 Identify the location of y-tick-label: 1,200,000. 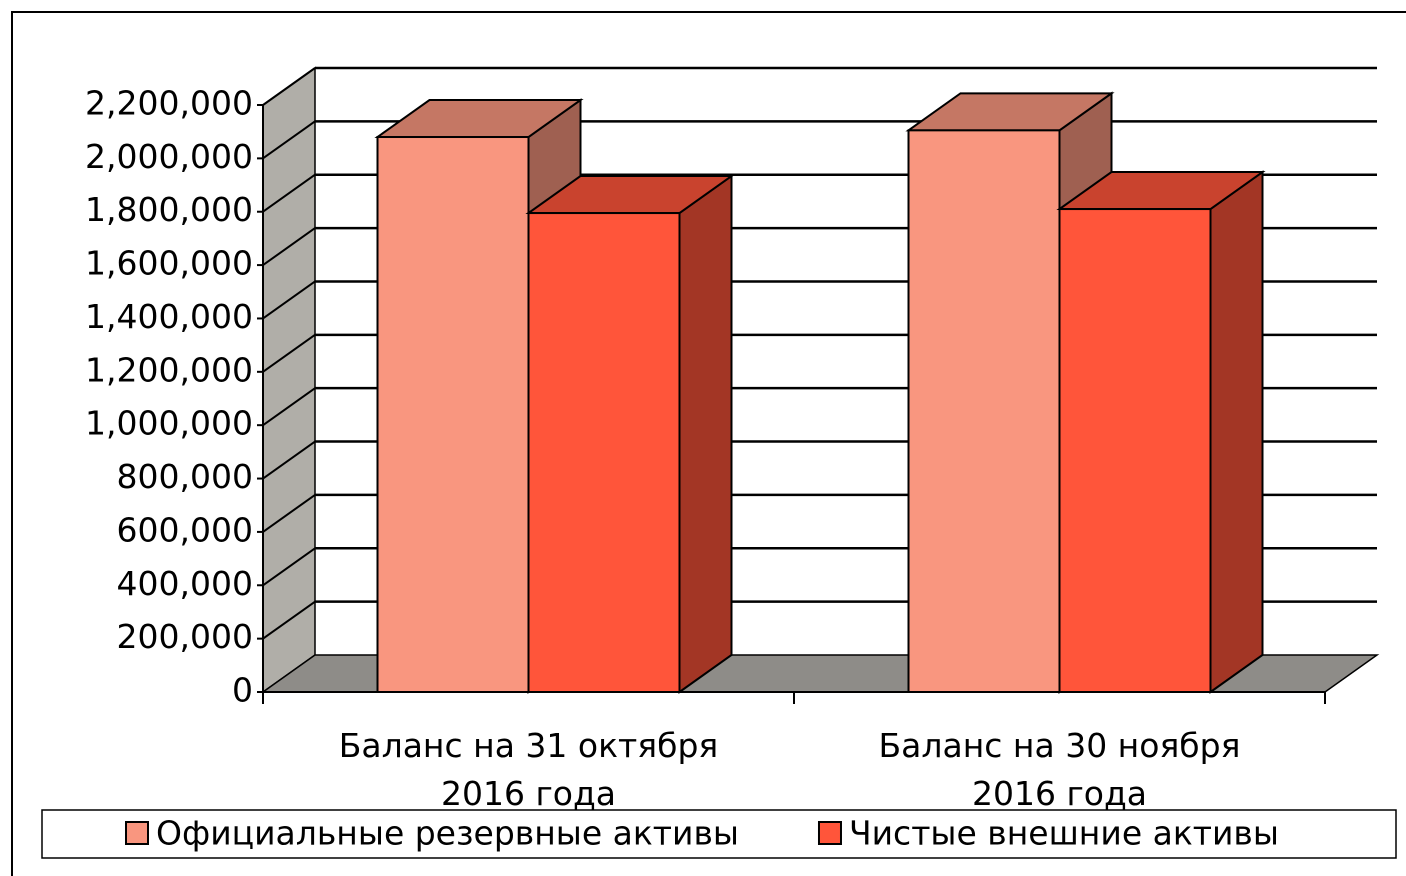
(169, 369).